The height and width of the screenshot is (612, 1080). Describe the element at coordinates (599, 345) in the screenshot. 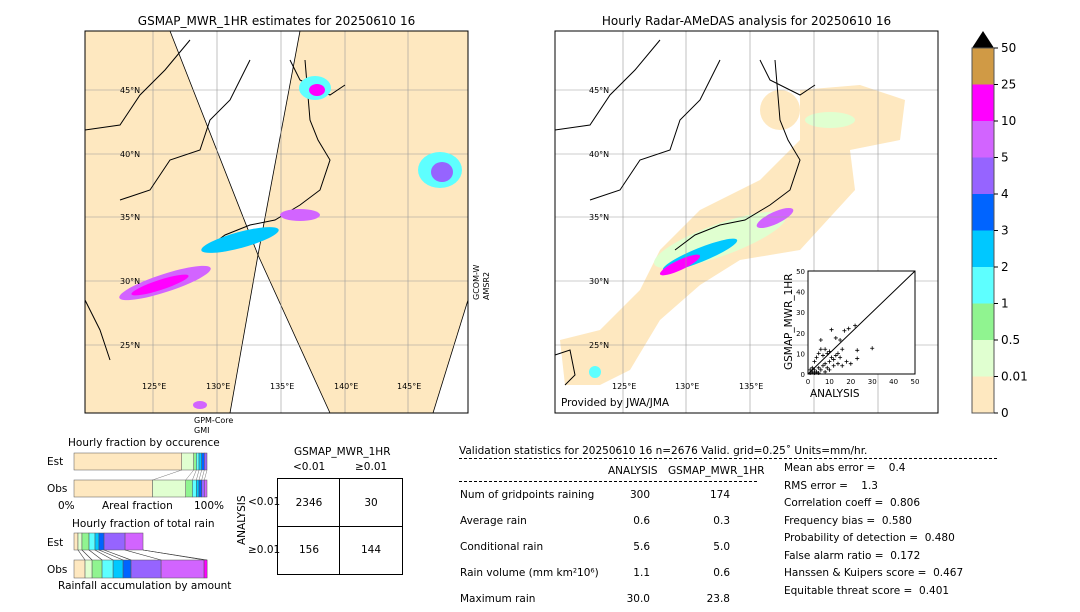

I see `right-lat-25: 25°N` at that location.